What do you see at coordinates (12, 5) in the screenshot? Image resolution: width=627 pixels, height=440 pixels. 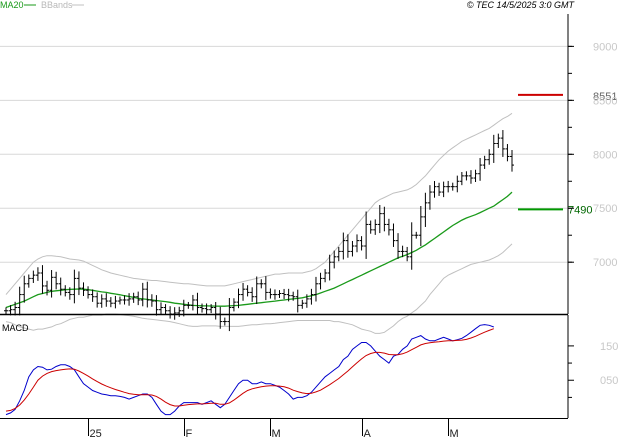 I see `legend-ma20: MA20` at bounding box center [12, 5].